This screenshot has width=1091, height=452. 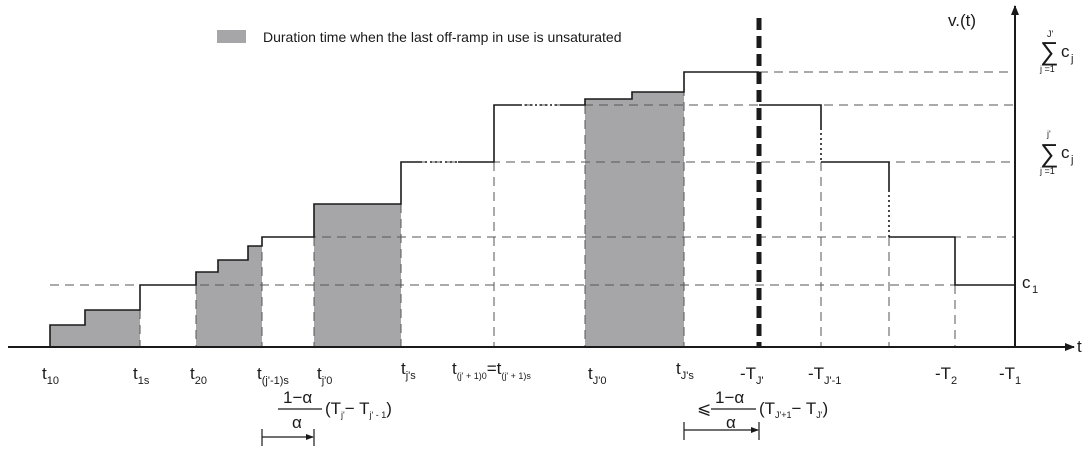 What do you see at coordinates (752, 375) in the screenshot?
I see `label-TJ: -TJ'` at bounding box center [752, 375].